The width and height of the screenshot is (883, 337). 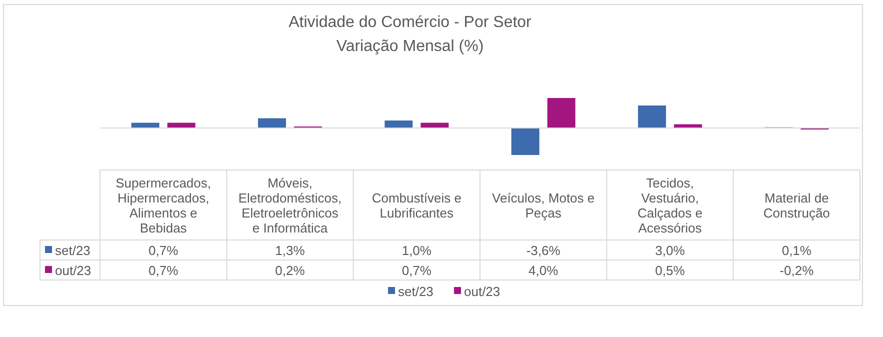 I want to click on data-label: -0,2%, so click(x=797, y=270).